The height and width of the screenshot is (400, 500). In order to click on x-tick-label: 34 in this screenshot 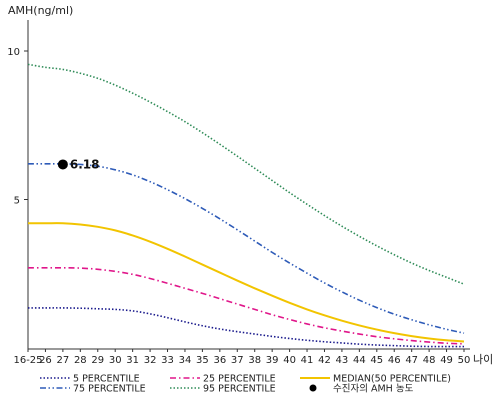, I will do `click(185, 360)`.